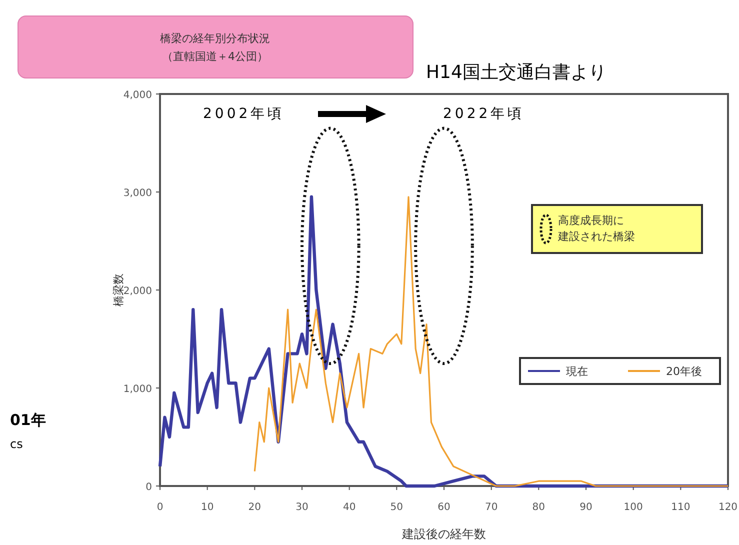 The height and width of the screenshot is (545, 739). Describe the element at coordinates (137, 193) in the screenshot. I see `y-tick-label: 3,000` at that location.